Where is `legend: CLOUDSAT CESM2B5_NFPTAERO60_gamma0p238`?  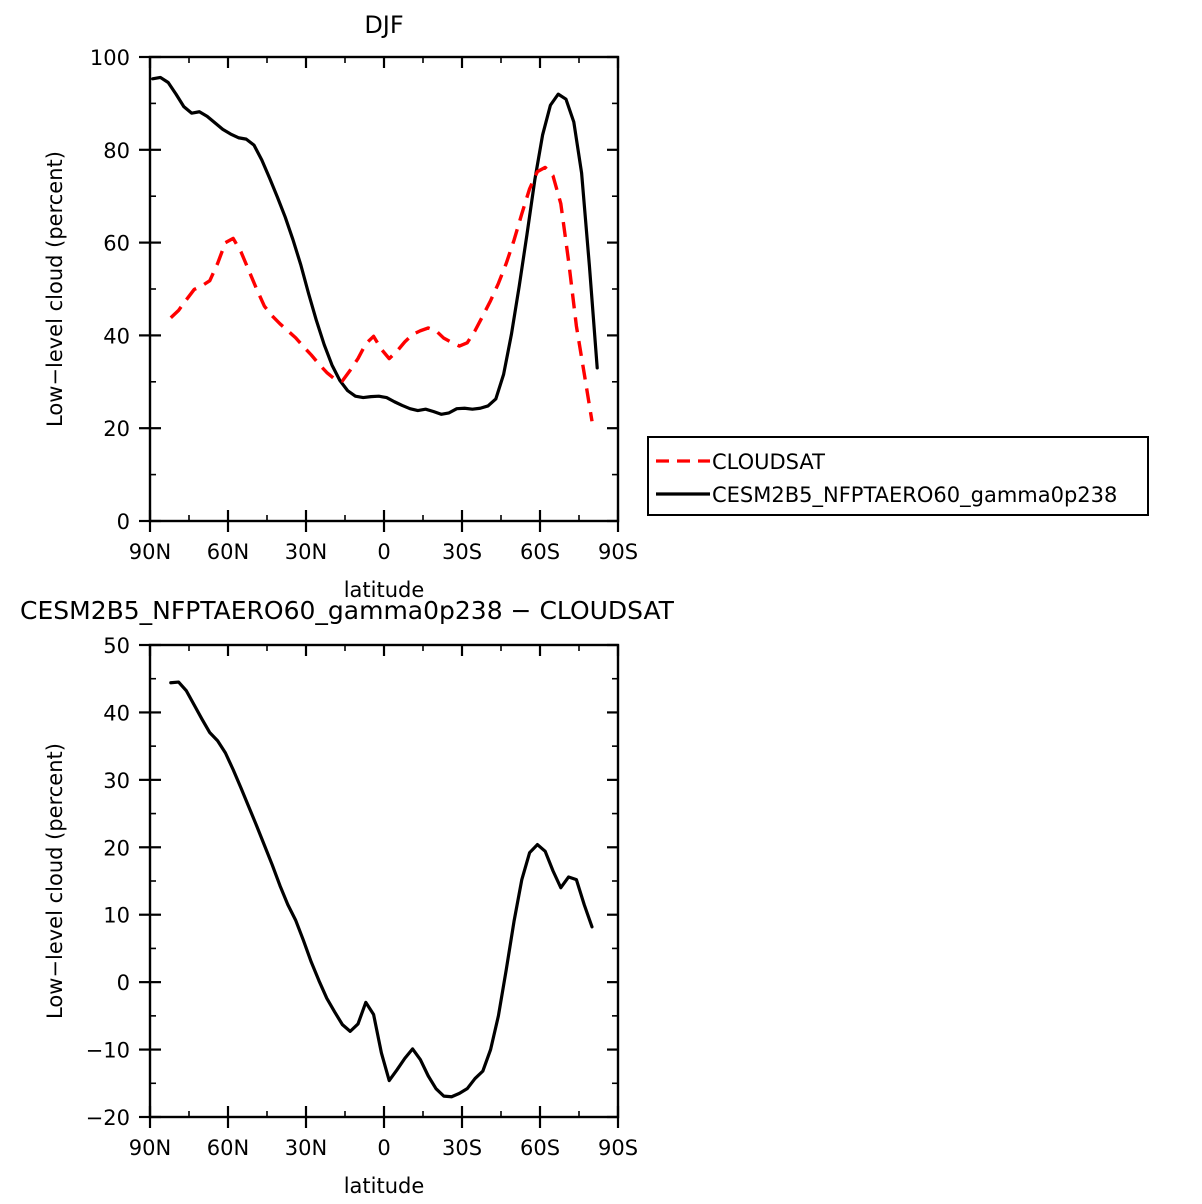
legend: CLOUDSAT CESM2B5_NFPTAERO60_gamma0p238 is located at coordinates (898, 476).